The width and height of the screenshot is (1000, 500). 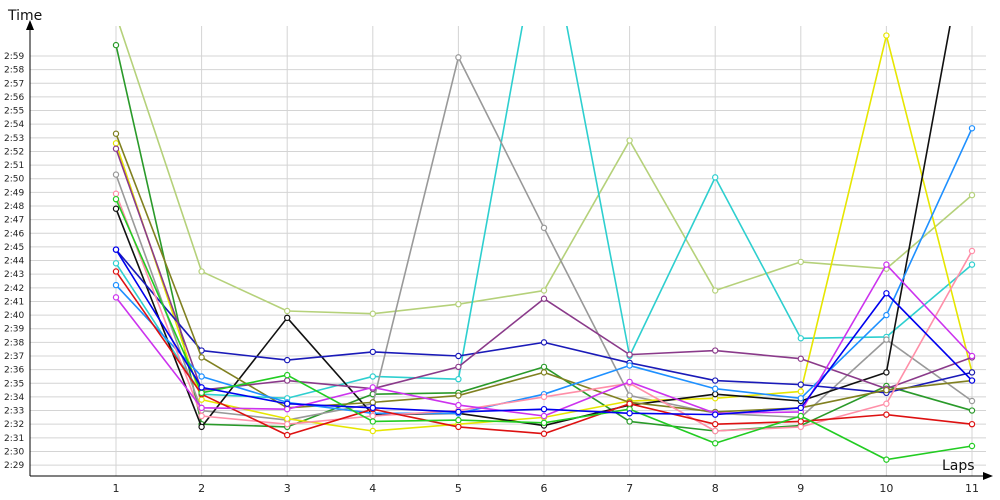 I want to click on y-tick-label: 2:46, so click(x=14, y=234).